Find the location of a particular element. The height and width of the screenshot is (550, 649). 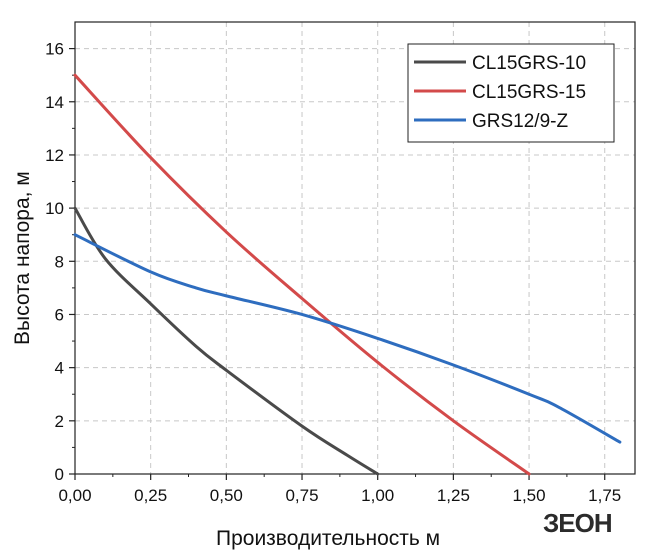

y-tick-label: 10 is located at coordinates (54, 208).